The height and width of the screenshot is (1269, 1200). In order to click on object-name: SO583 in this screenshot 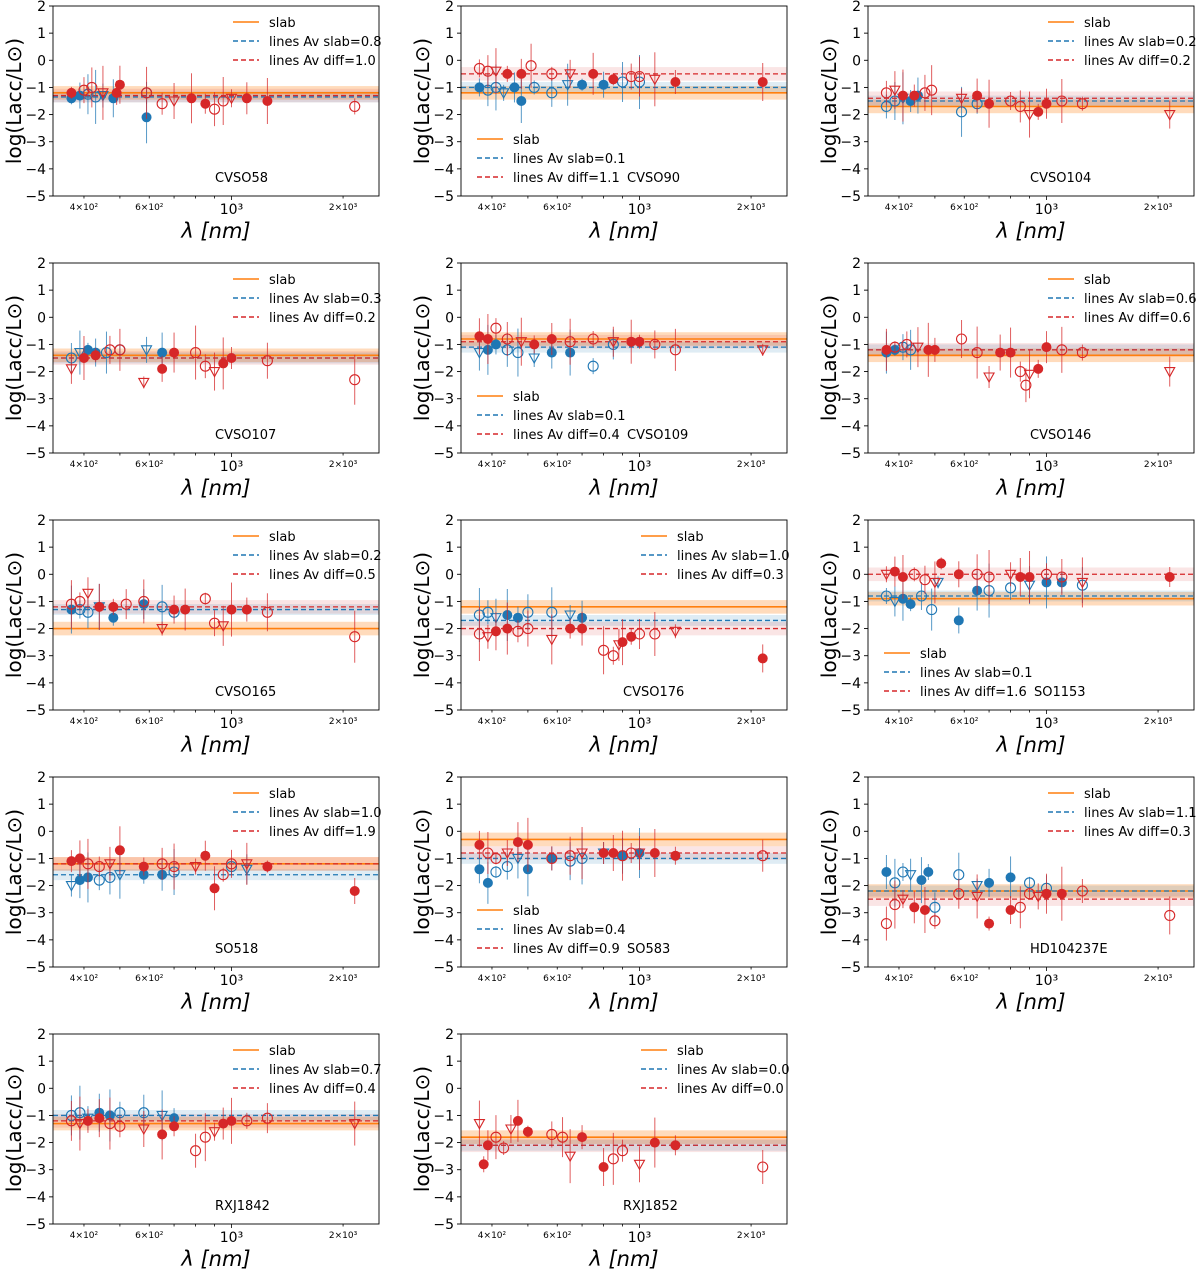, I will do `click(648, 949)`.